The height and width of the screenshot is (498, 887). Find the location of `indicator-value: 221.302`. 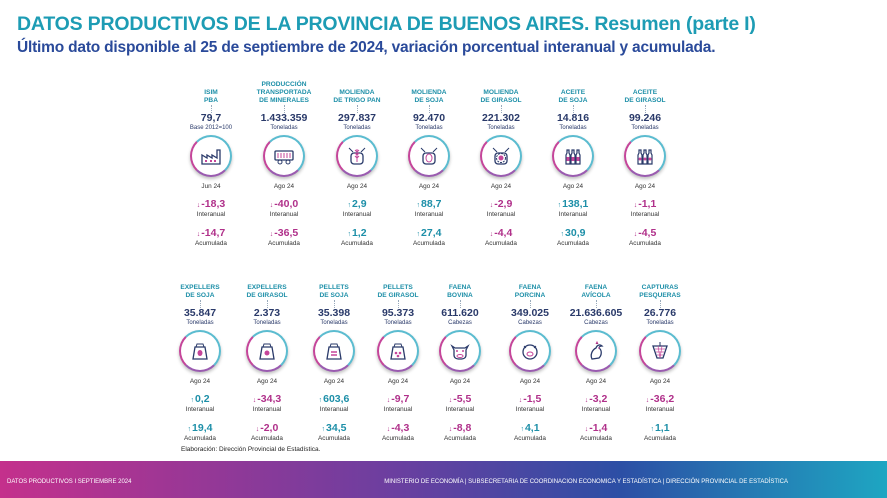

indicator-value: 221.302 is located at coordinates (501, 118).